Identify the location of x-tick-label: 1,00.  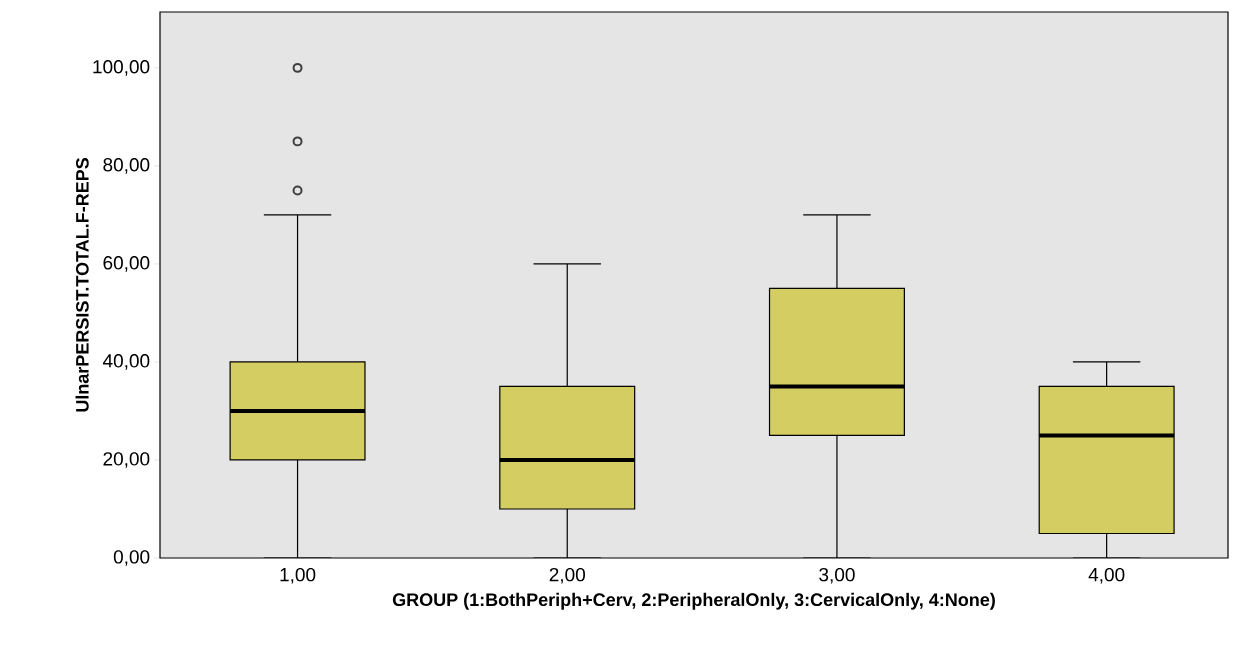
(298, 575).